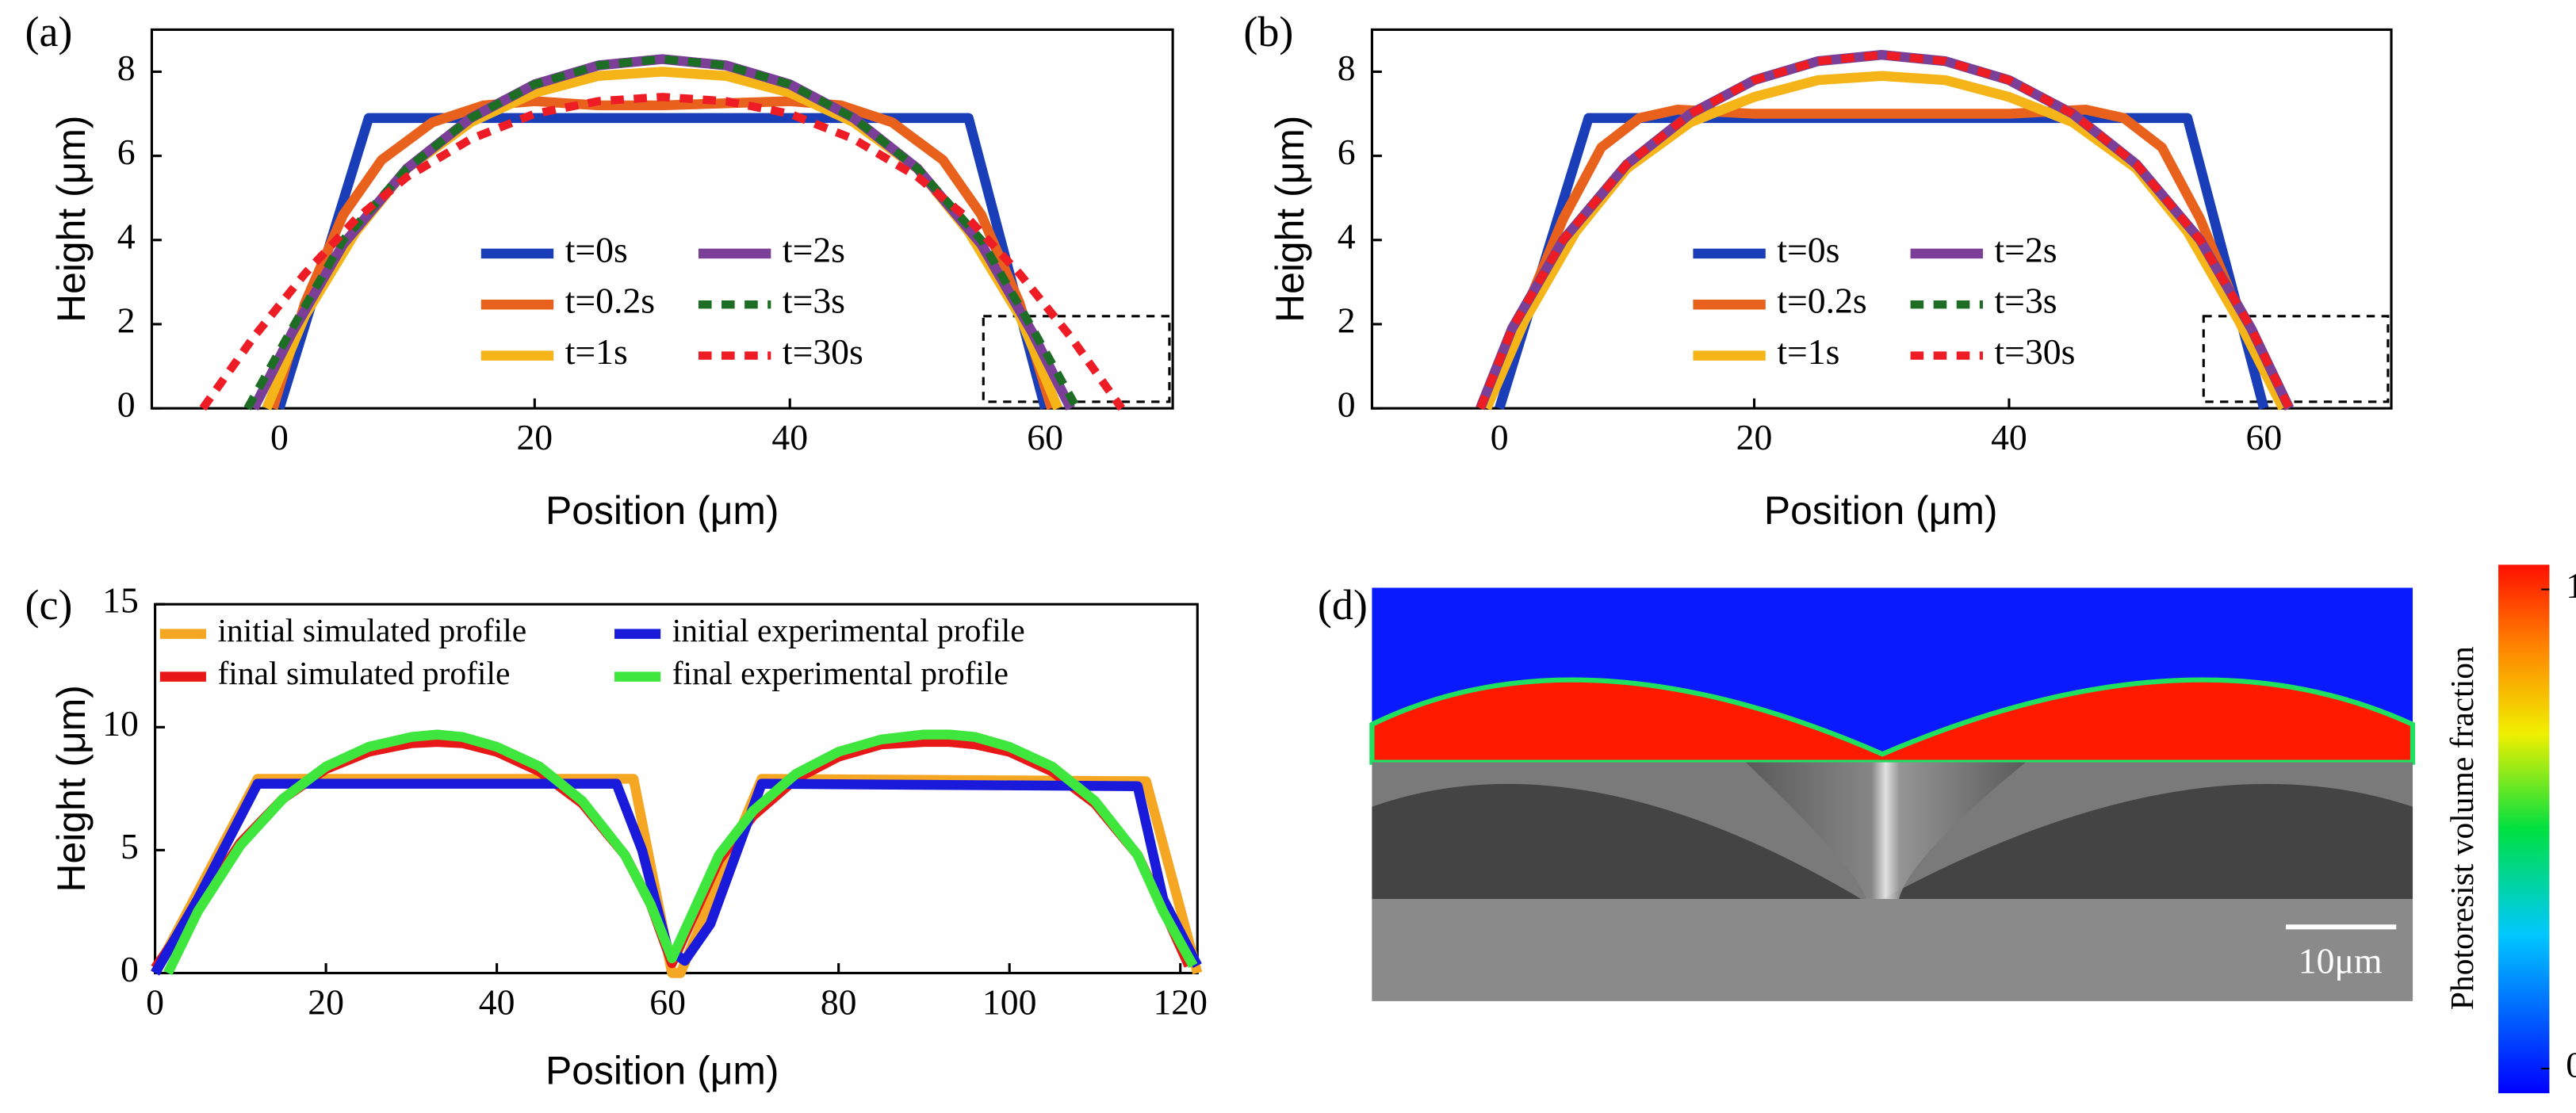 The width and height of the screenshot is (2576, 1113). Describe the element at coordinates (2340, 961) in the screenshot. I see `scale-bar-label: 10μm` at that location.